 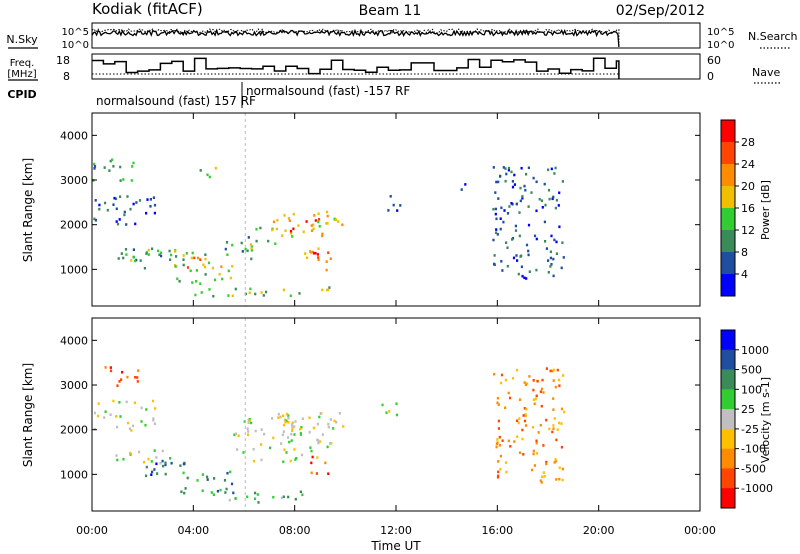 What do you see at coordinates (728, 419) in the screenshot?
I see `velocity-colorbar-cells` at bounding box center [728, 419].